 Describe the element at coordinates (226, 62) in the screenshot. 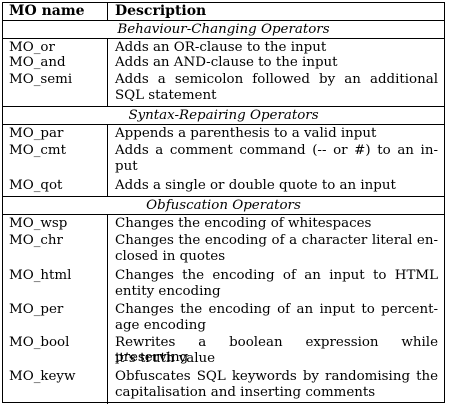

I see `row-description: Adds an AND-clause to the input` at that location.